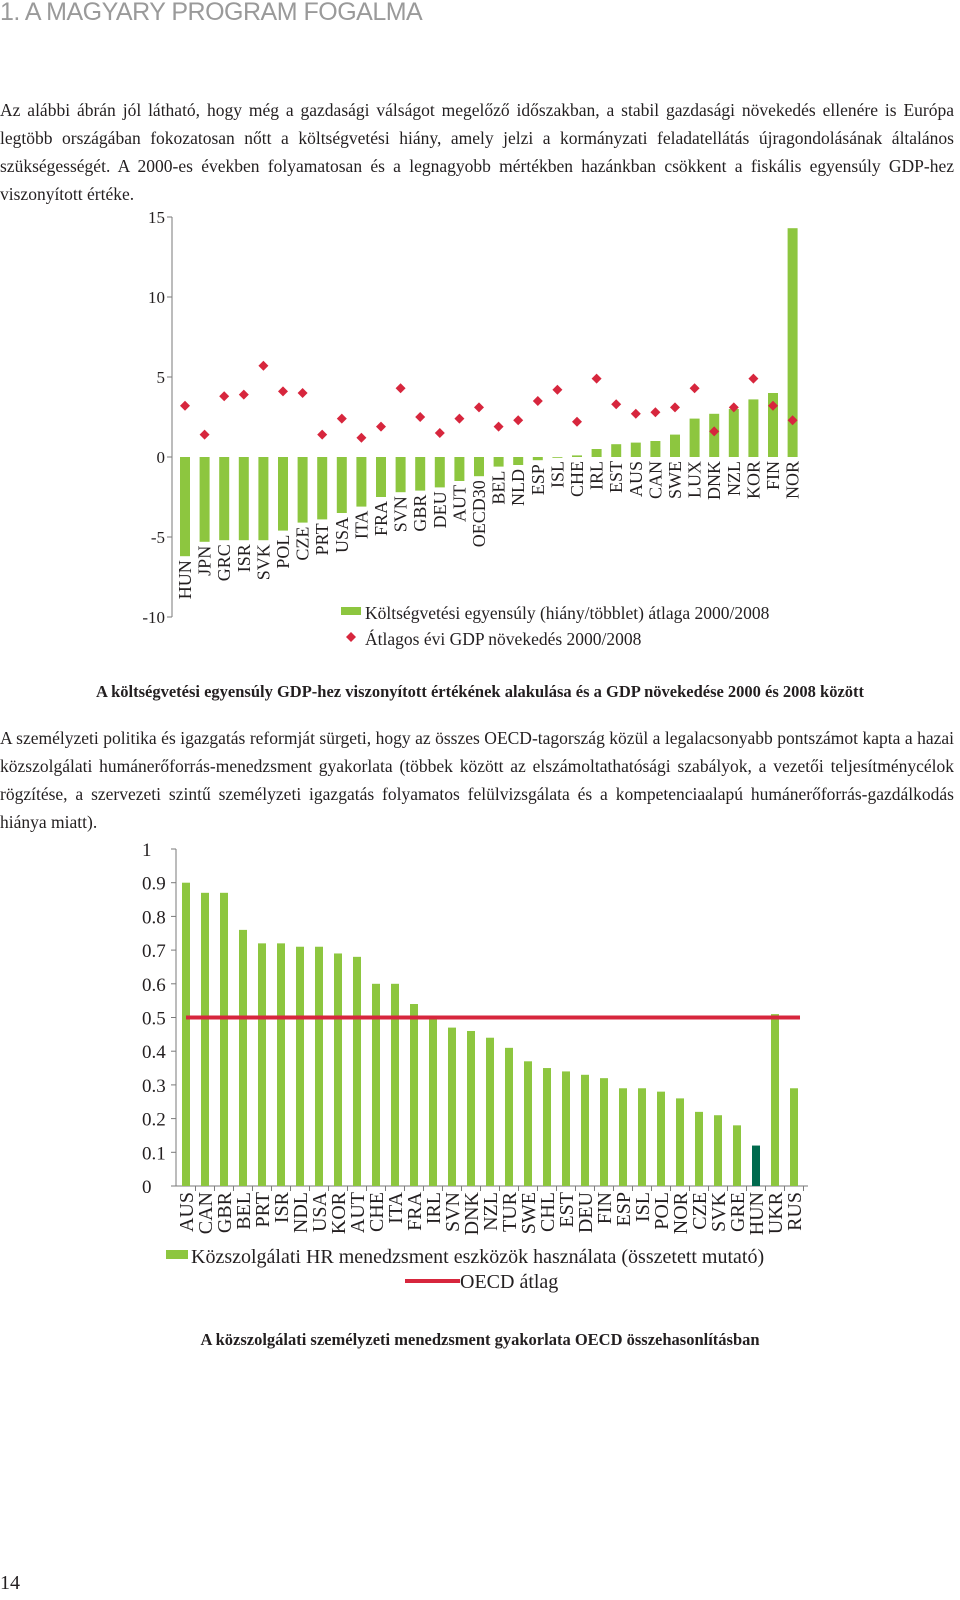 The image size is (960, 1600). I want to click on x-tick-label: ITA, so click(361, 525).